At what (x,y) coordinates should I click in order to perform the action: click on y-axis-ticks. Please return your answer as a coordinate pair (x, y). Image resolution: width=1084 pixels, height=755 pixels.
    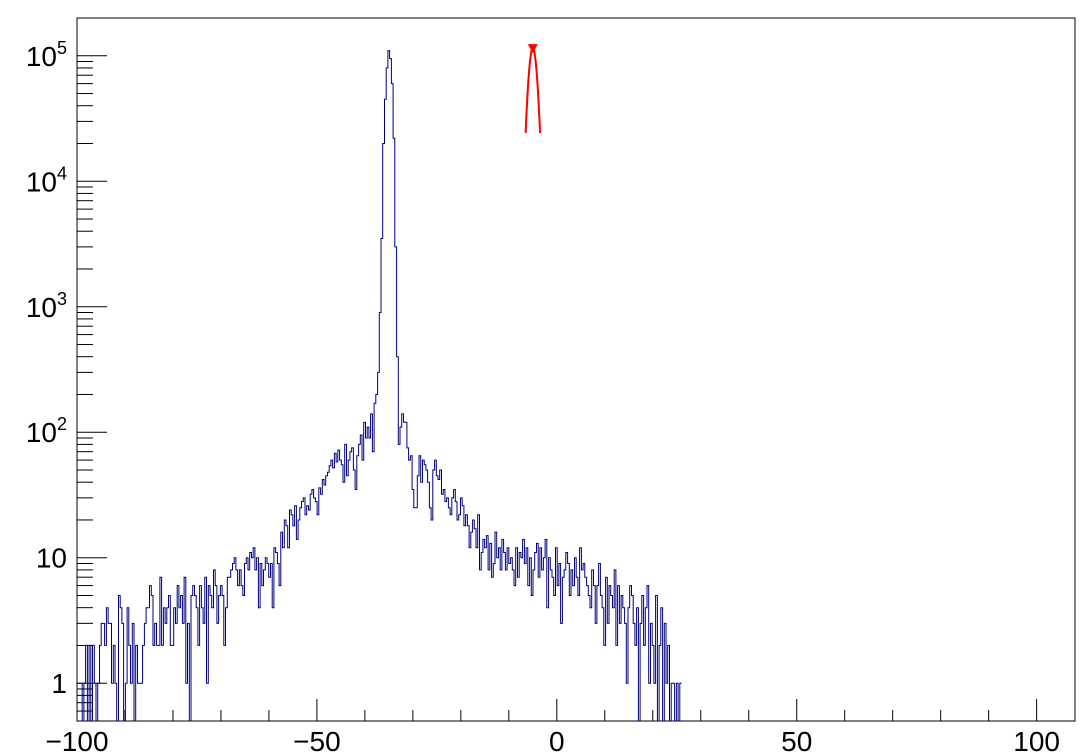
    Looking at the image, I should click on (92, 369).